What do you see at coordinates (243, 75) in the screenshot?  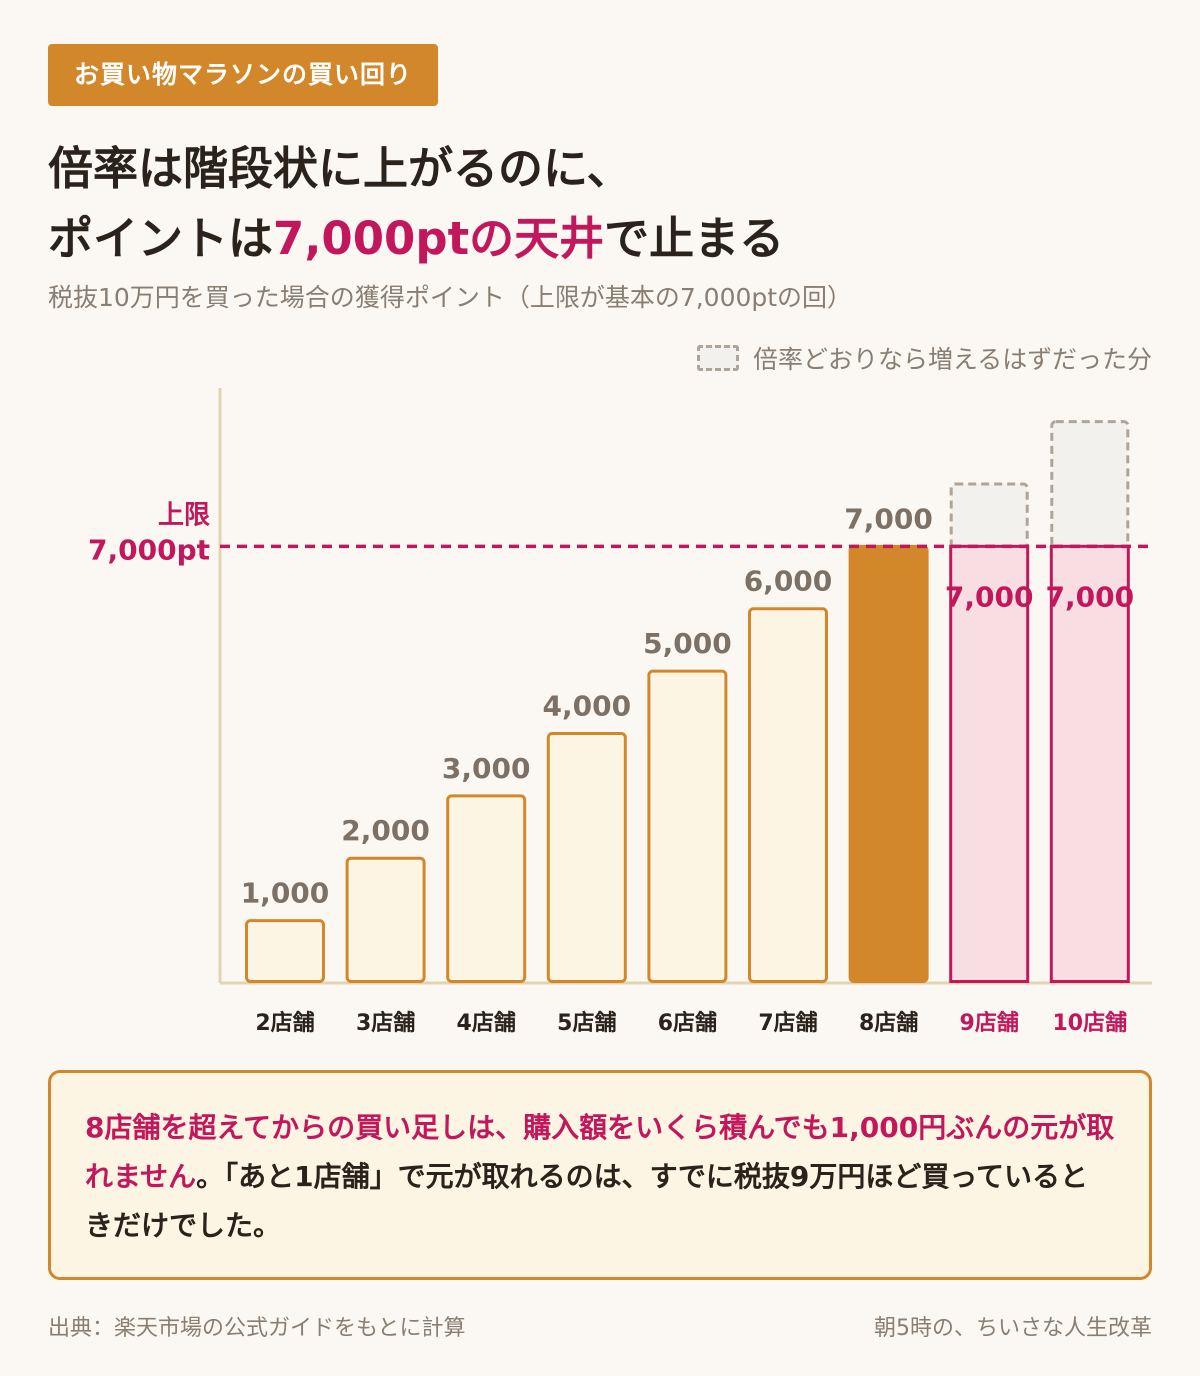 I see `category-tag: お買い物マラソンの買い回り` at bounding box center [243, 75].